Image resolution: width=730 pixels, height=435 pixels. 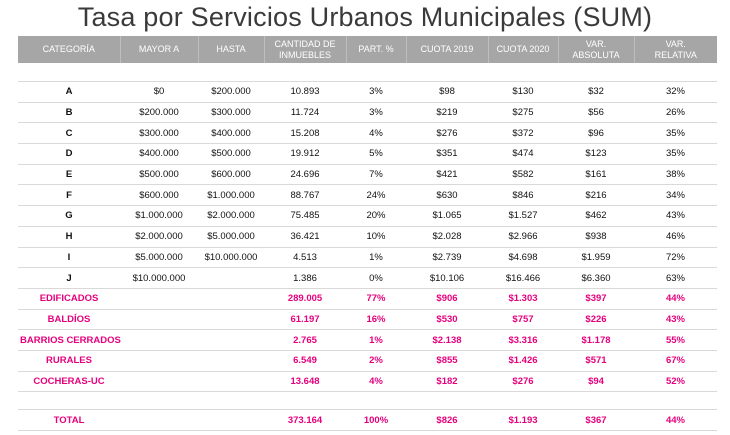 I want to click on cell-hasta: $600.000, so click(x=231, y=175).